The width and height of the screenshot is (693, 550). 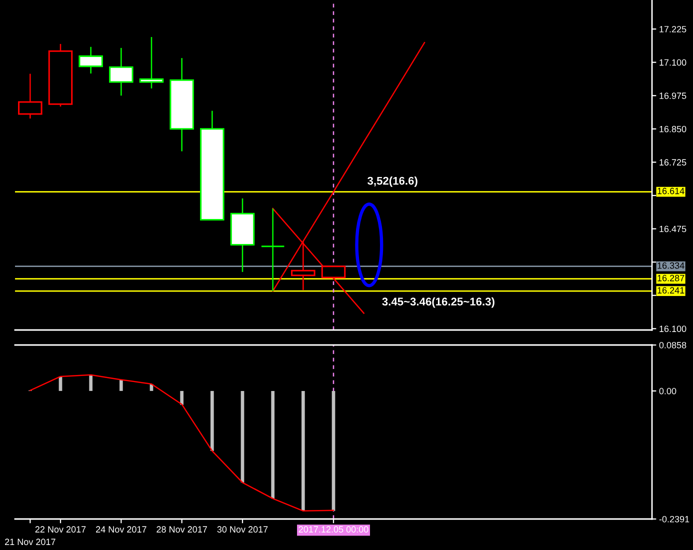 I want to click on y-tick-label: 16.850, so click(x=673, y=129).